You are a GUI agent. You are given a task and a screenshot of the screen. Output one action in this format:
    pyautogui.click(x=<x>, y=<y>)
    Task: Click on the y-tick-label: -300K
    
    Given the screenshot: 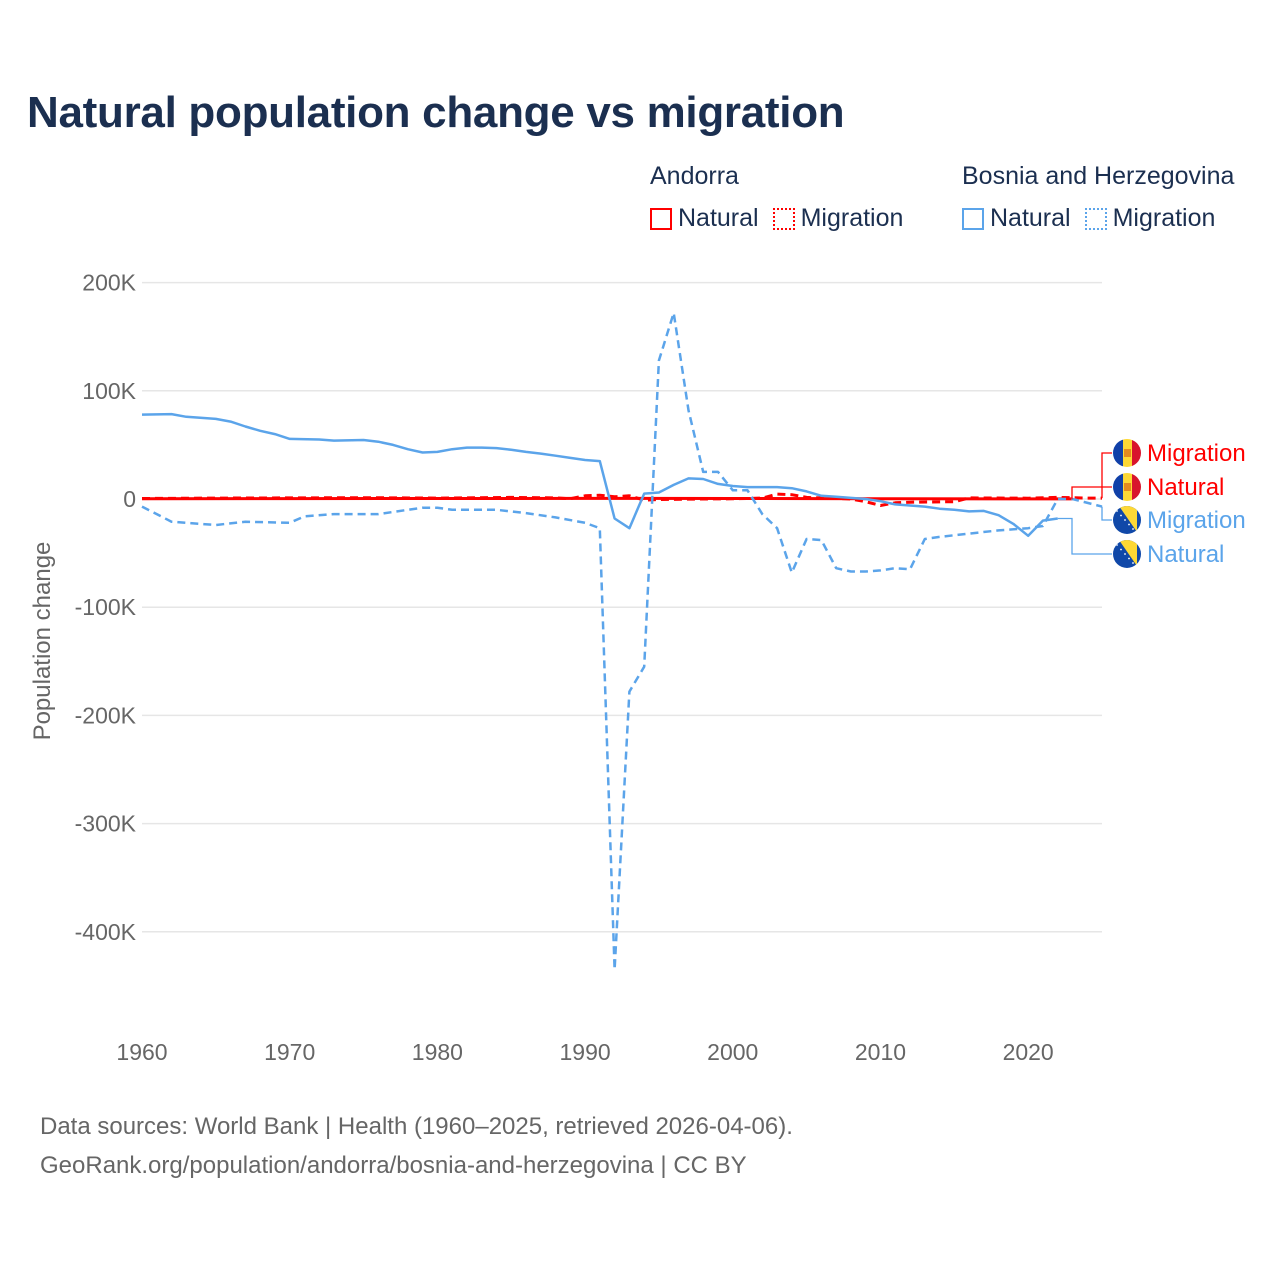 What is the action you would take?
    pyautogui.click(x=106, y=824)
    